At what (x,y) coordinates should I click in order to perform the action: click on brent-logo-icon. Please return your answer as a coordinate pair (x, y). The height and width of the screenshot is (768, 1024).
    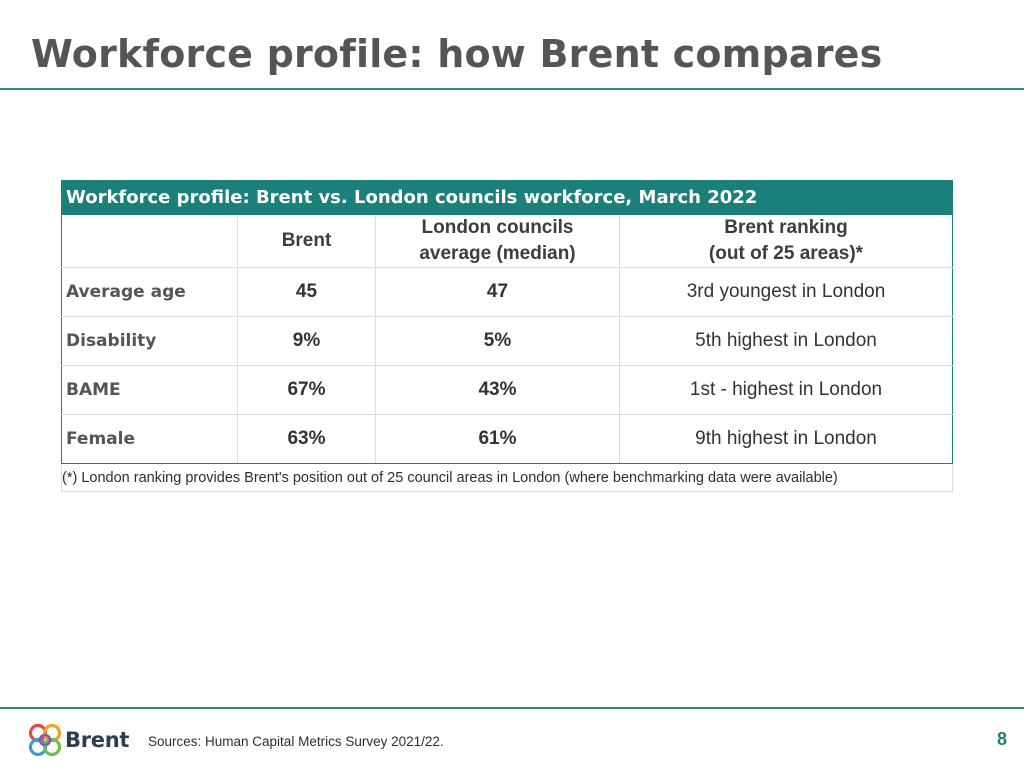
    Looking at the image, I should click on (45, 740).